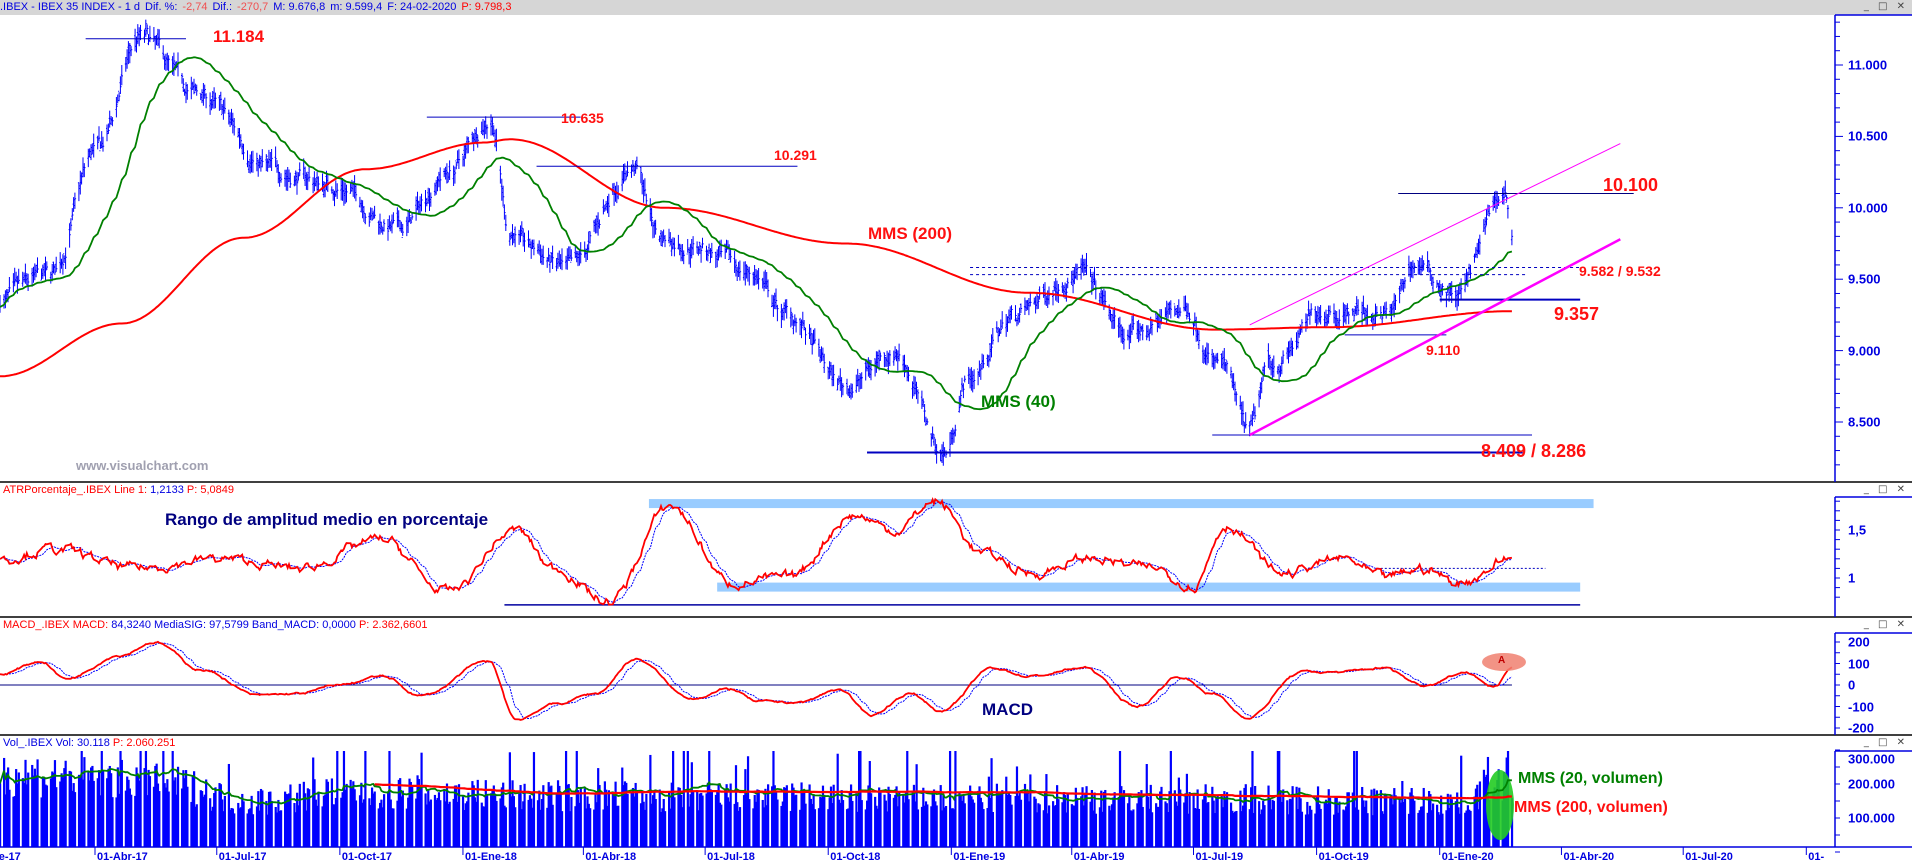 The image size is (1912, 867). What do you see at coordinates (1885, 742) in the screenshot?
I see `vol-window-buttons: _ □ ✕` at bounding box center [1885, 742].